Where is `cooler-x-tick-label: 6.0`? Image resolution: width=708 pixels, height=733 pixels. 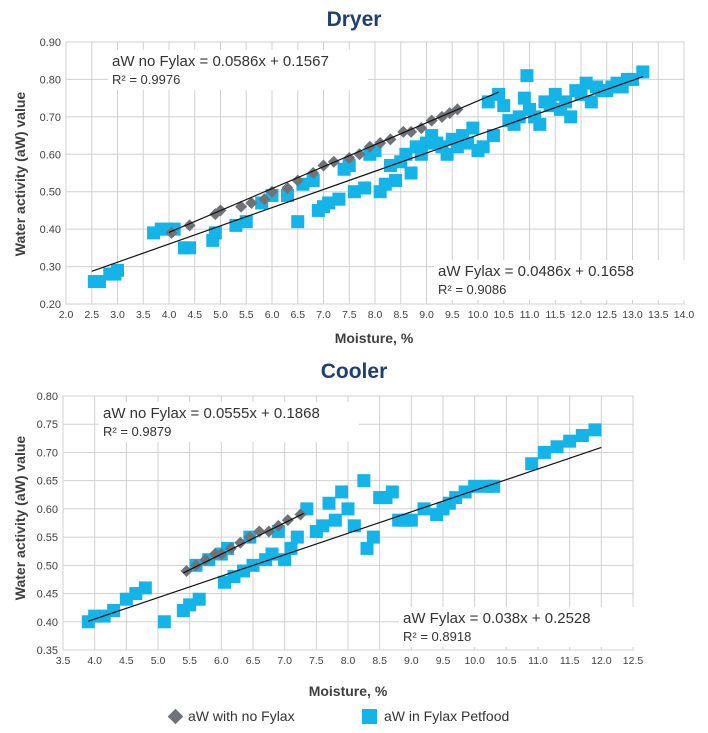
cooler-x-tick-label: 6.0 is located at coordinates (221, 661).